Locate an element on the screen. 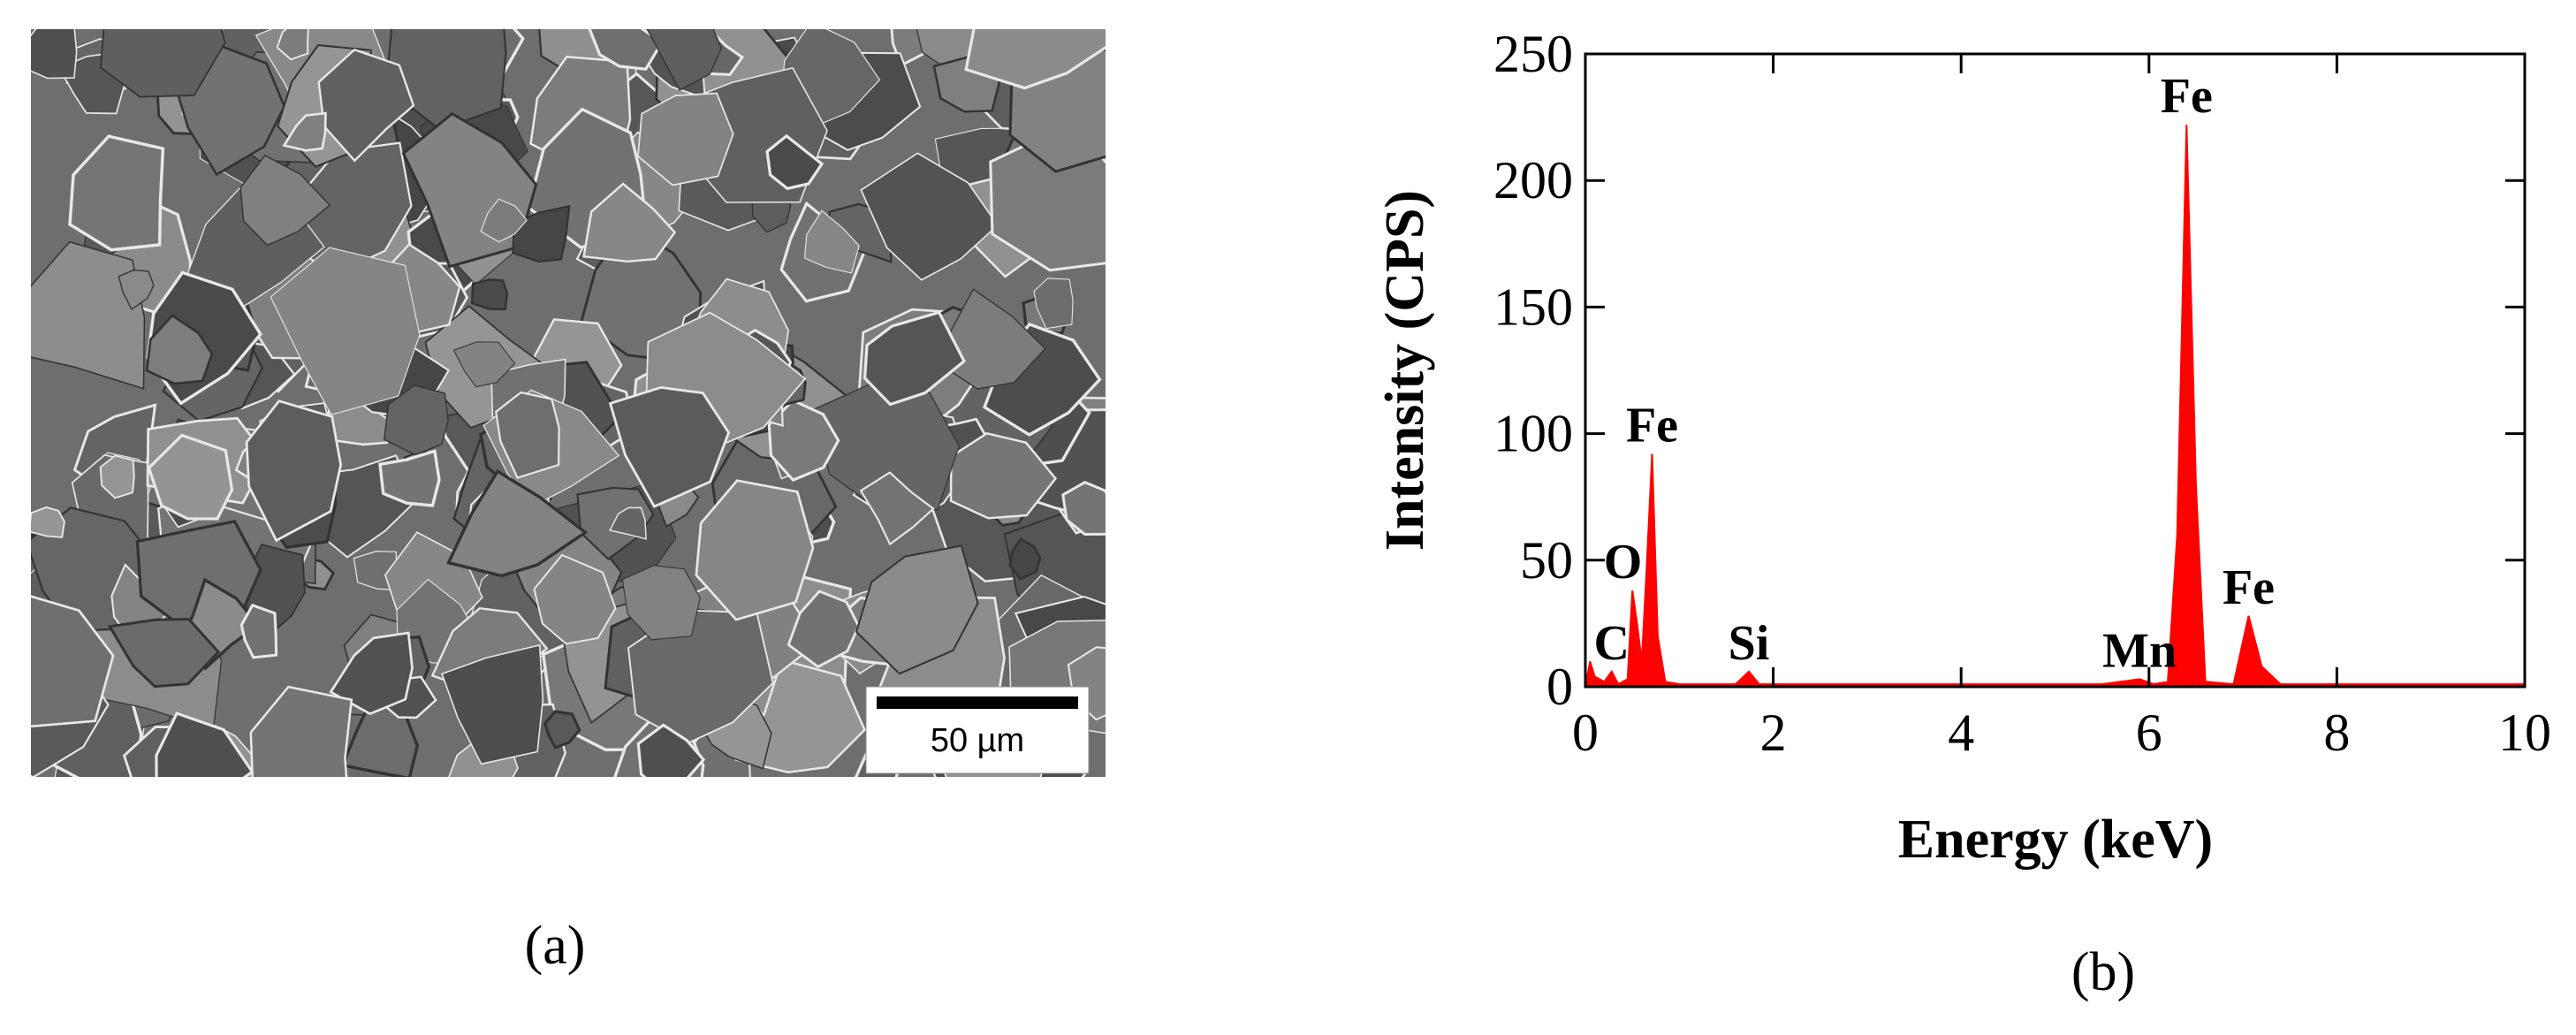 The width and height of the screenshot is (2576, 1035). scale-bar-label: 50 µm is located at coordinates (977, 740).